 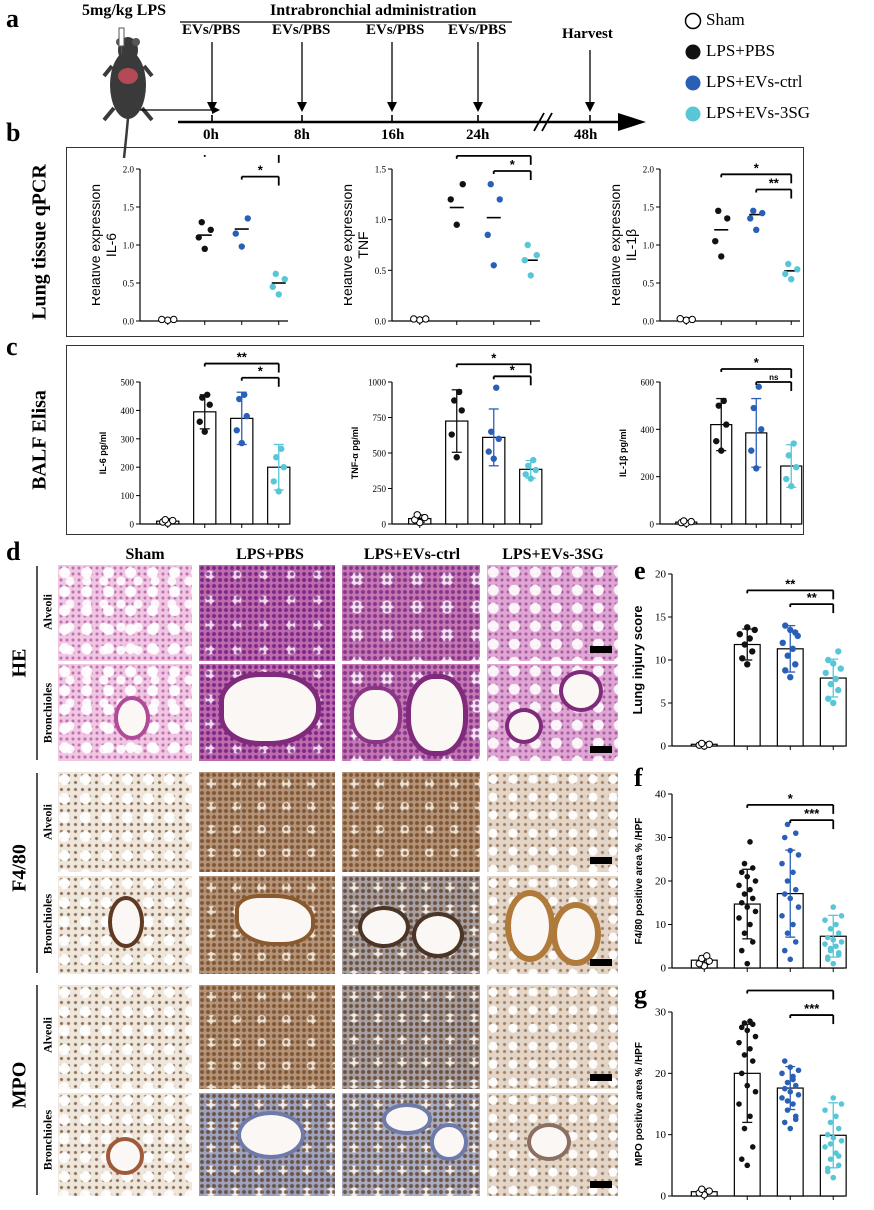 I want to click on y-tick-label: 1000, so click(x=377, y=383).